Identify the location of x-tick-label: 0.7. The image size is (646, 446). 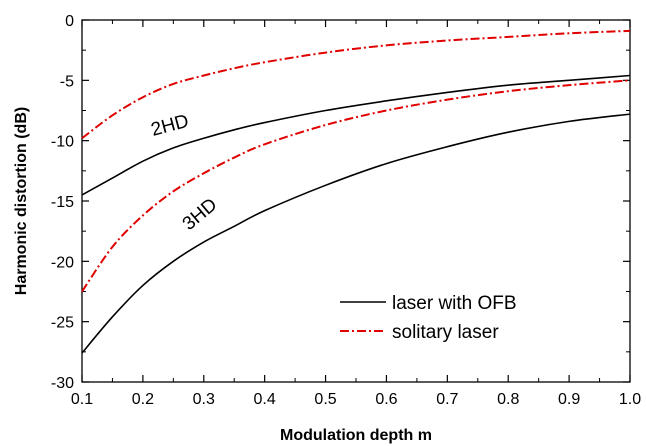
(447, 399).